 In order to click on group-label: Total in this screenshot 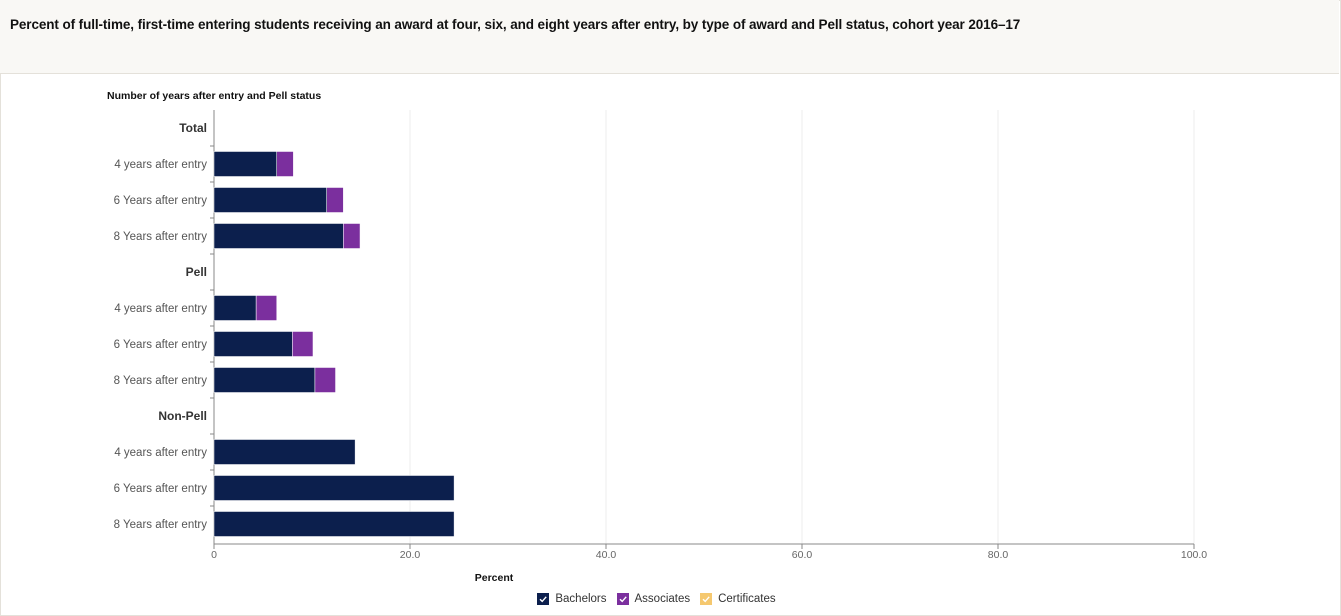, I will do `click(193, 128)`.